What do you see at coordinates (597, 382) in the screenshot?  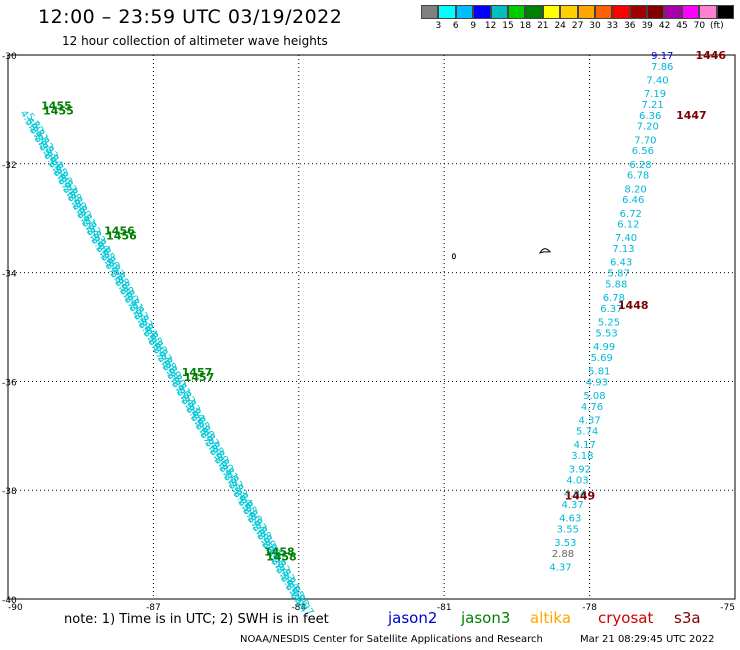 I see `swh-value-label: 4.93` at bounding box center [597, 382].